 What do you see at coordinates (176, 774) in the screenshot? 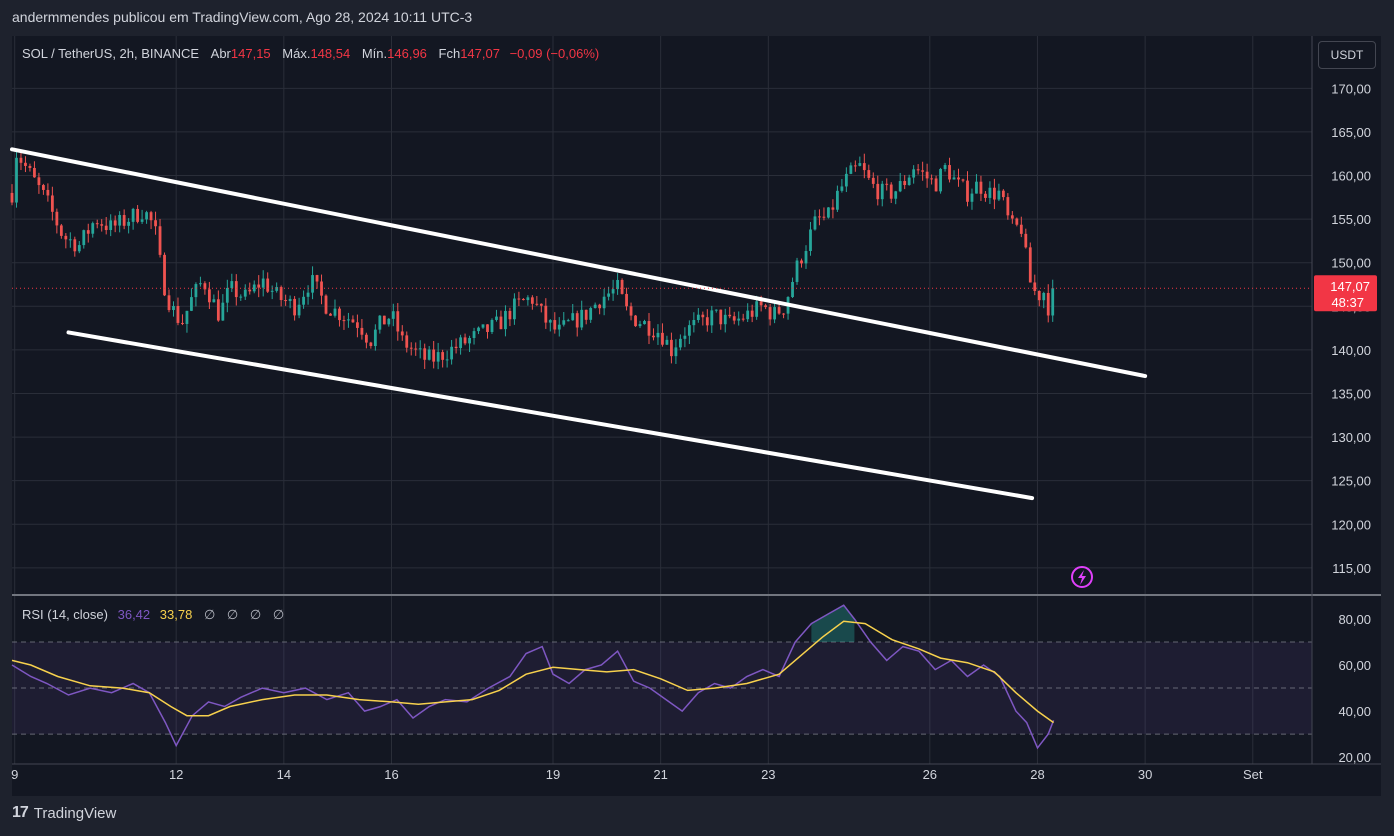
I see `x-tick-label: 12` at bounding box center [176, 774].